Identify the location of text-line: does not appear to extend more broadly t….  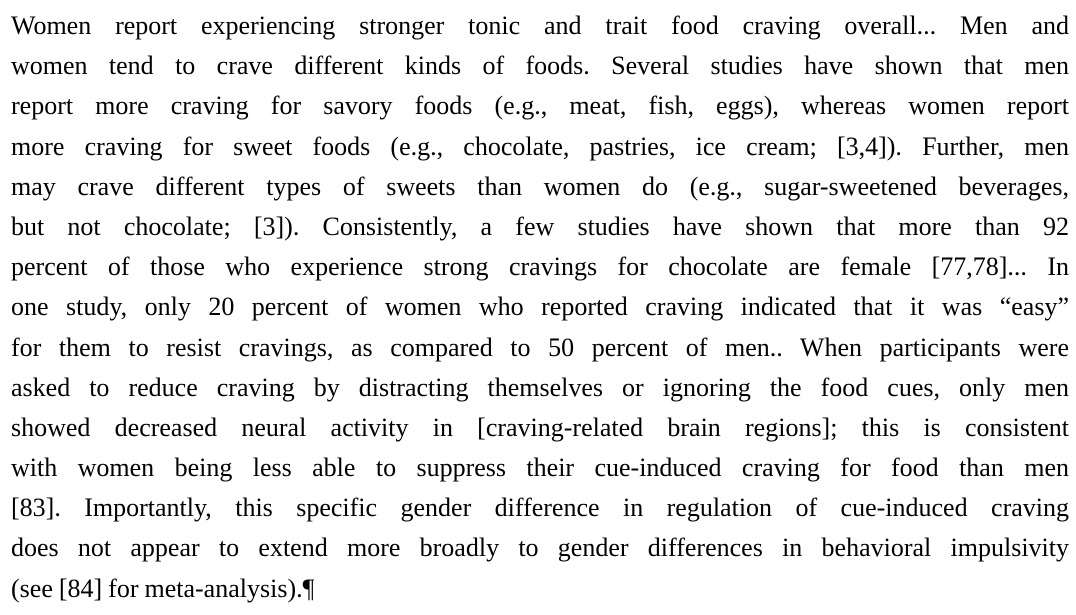
(540, 548).